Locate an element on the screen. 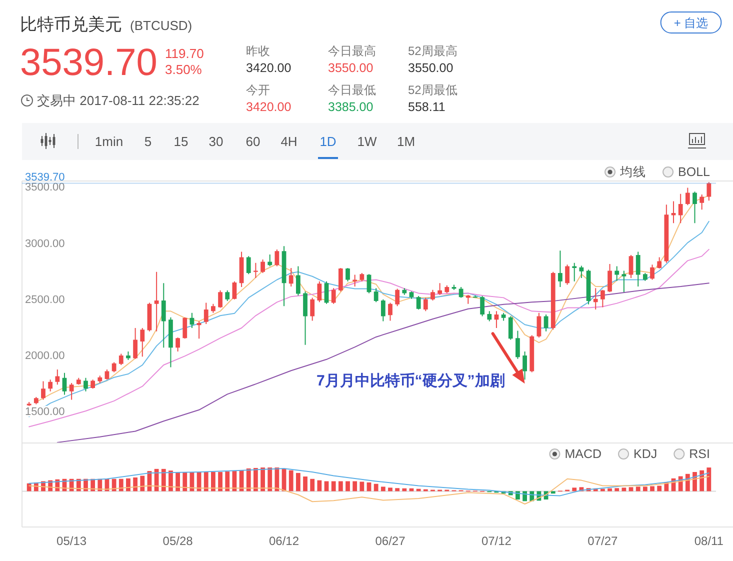  x-tick-label: 05/13 is located at coordinates (71, 541).